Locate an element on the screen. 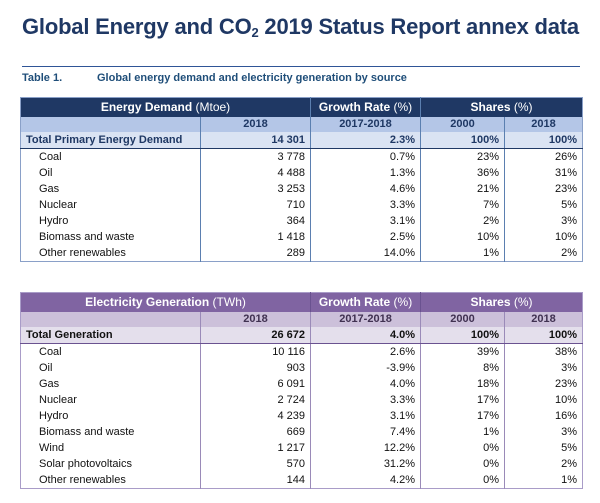  row-value: 26 672 is located at coordinates (256, 335).